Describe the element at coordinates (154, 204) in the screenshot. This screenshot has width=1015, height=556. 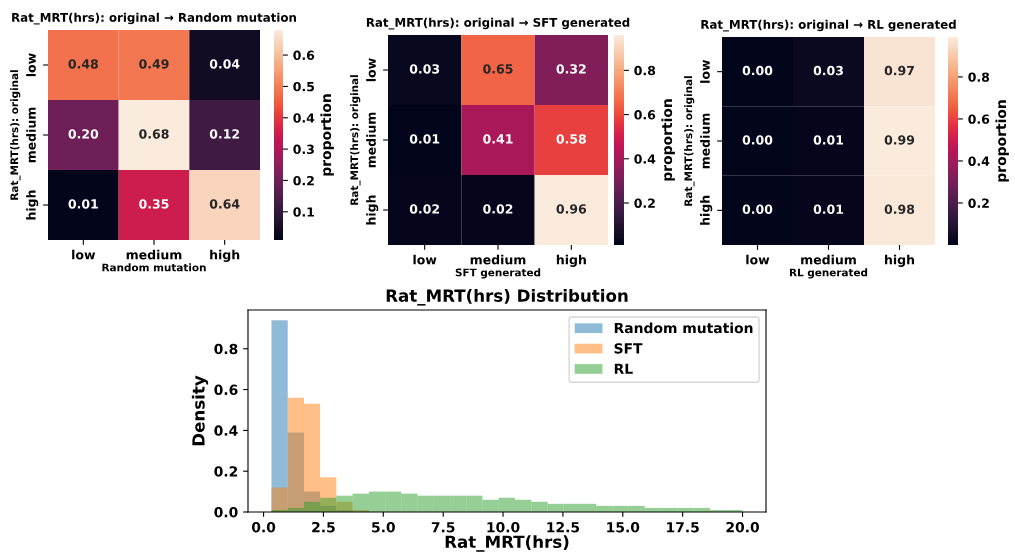
I see `data-label: 0.35` at that location.